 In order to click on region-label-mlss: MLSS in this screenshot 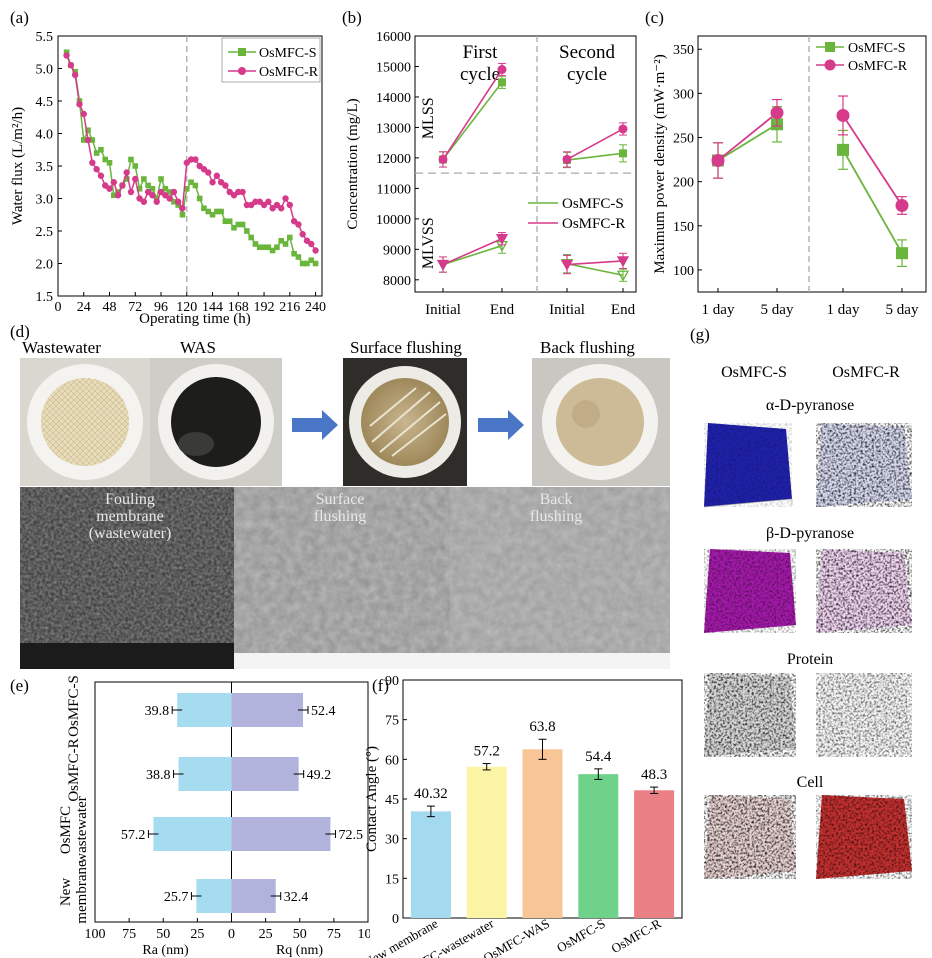, I will do `click(428, 118)`.